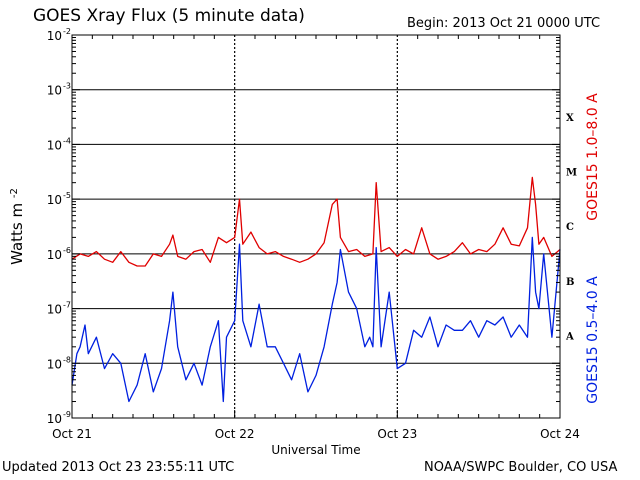 The width and height of the screenshot is (640, 480). What do you see at coordinates (397, 434) in the screenshot?
I see `x-tick-label: Oct 23` at bounding box center [397, 434].